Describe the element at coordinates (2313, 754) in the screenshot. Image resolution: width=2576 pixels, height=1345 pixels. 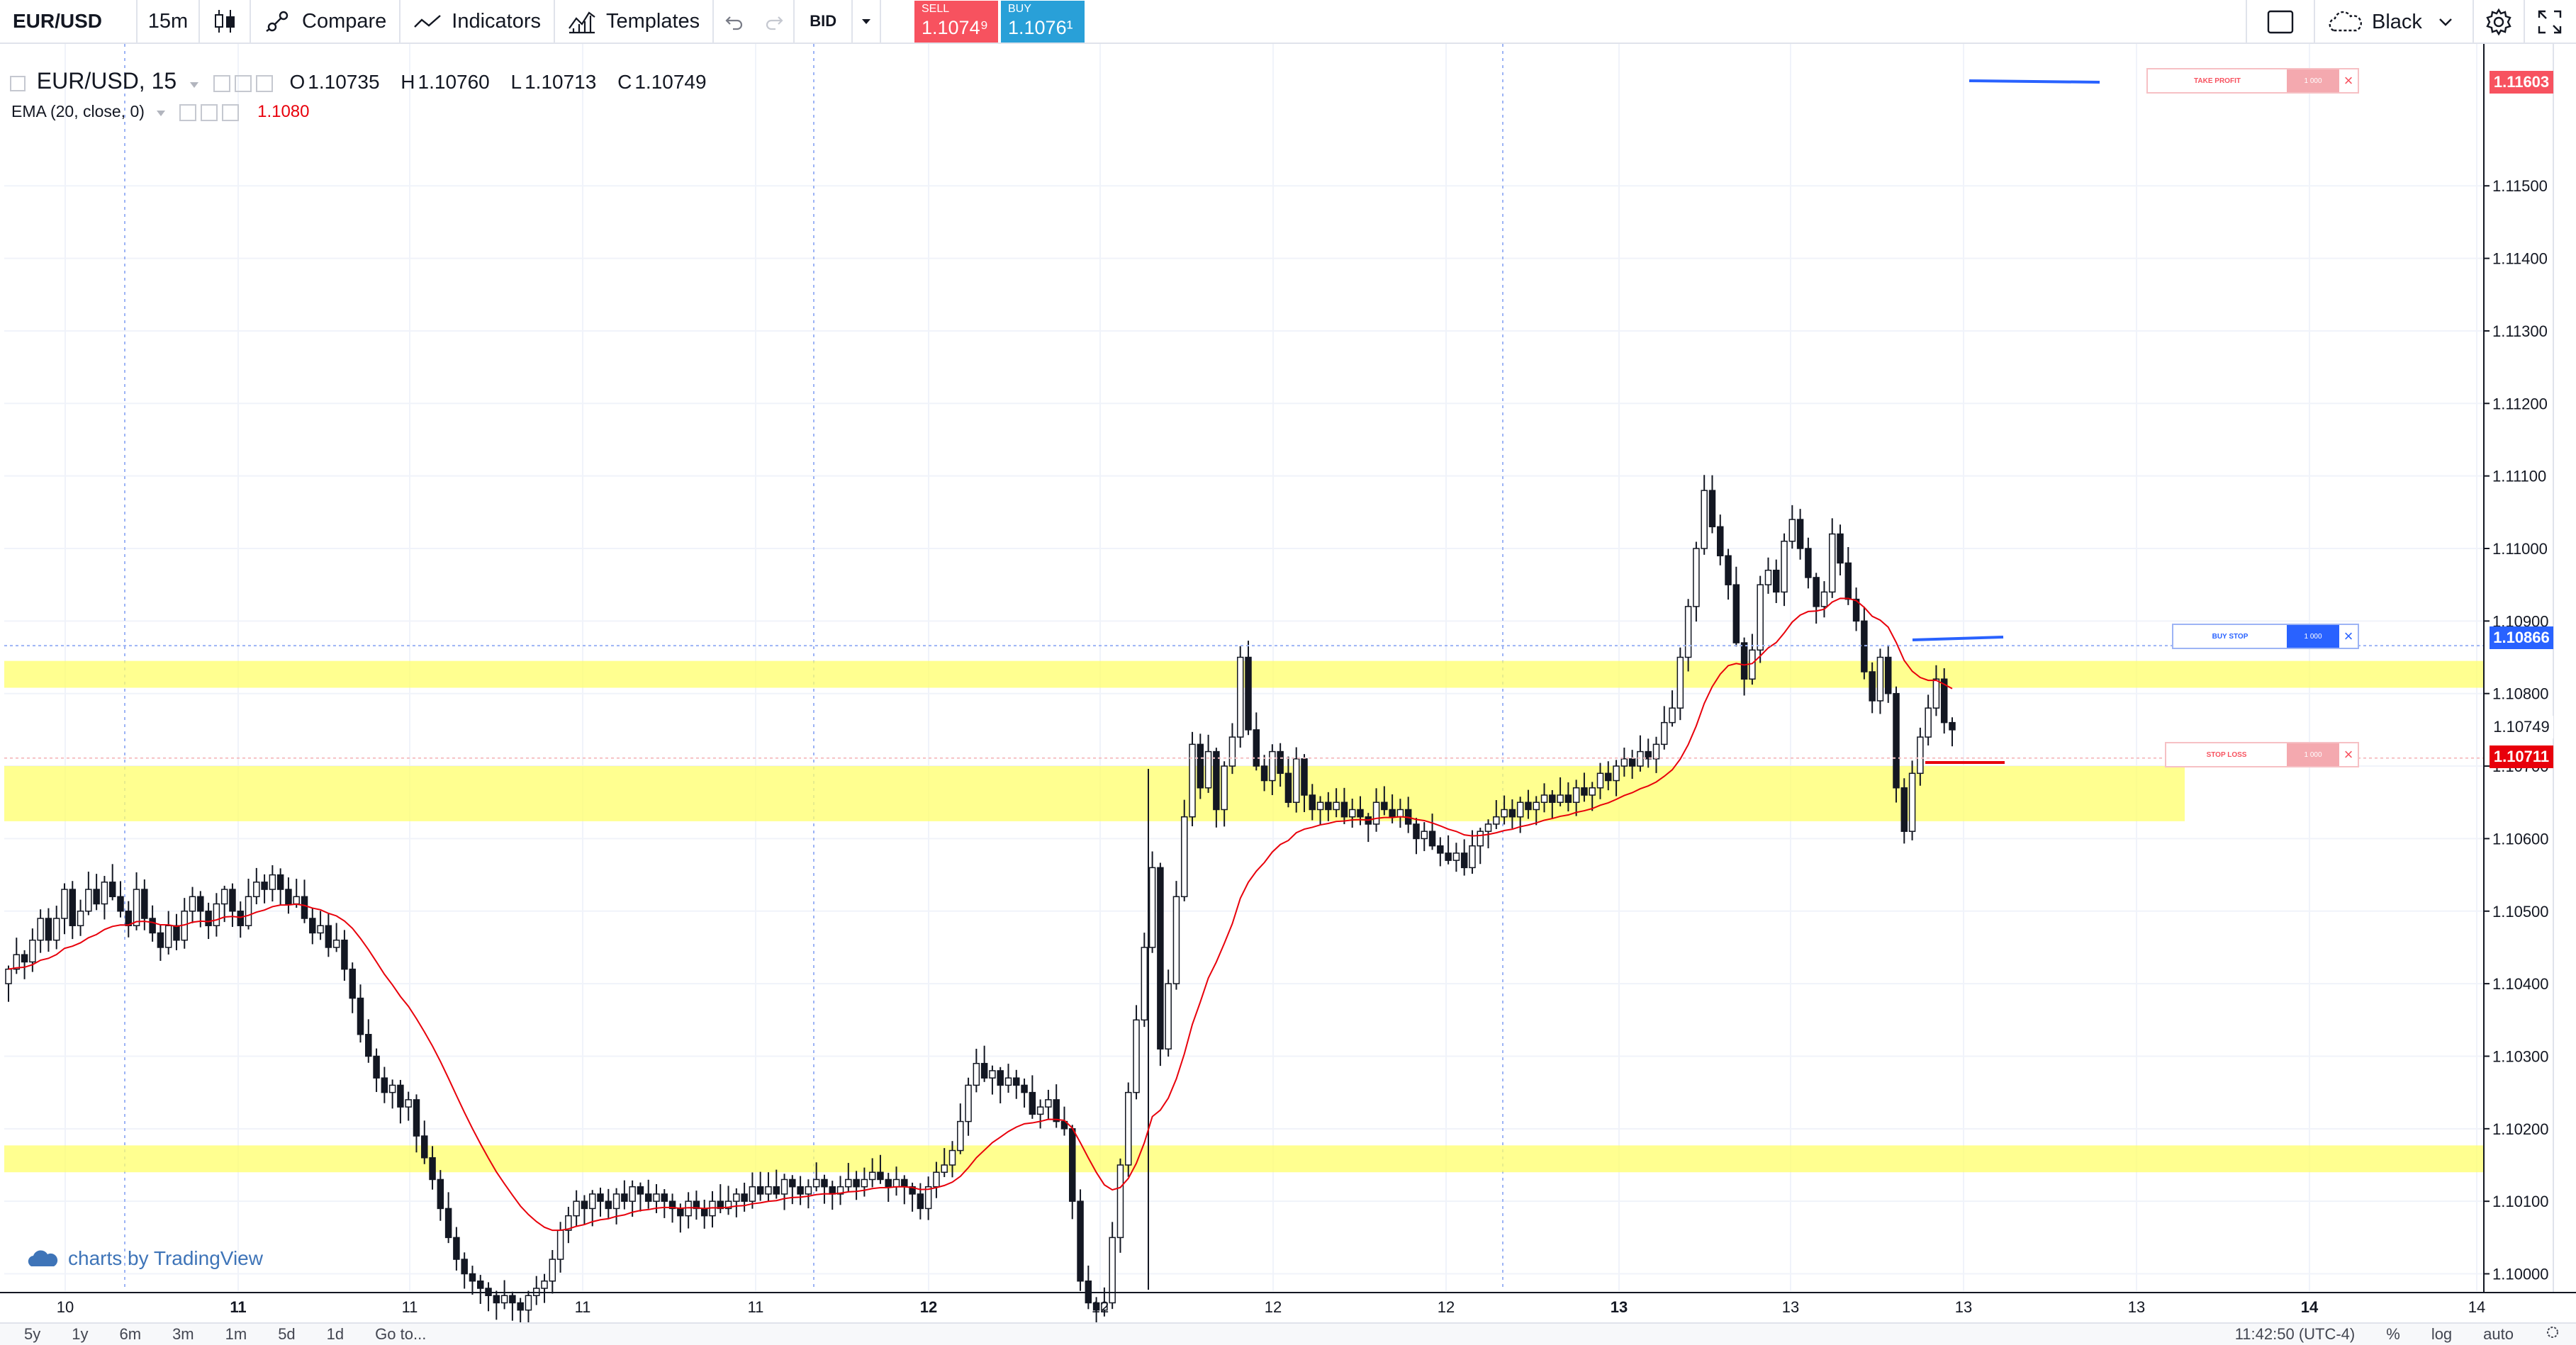
I see `stop-loss-qty: 1 000` at that location.